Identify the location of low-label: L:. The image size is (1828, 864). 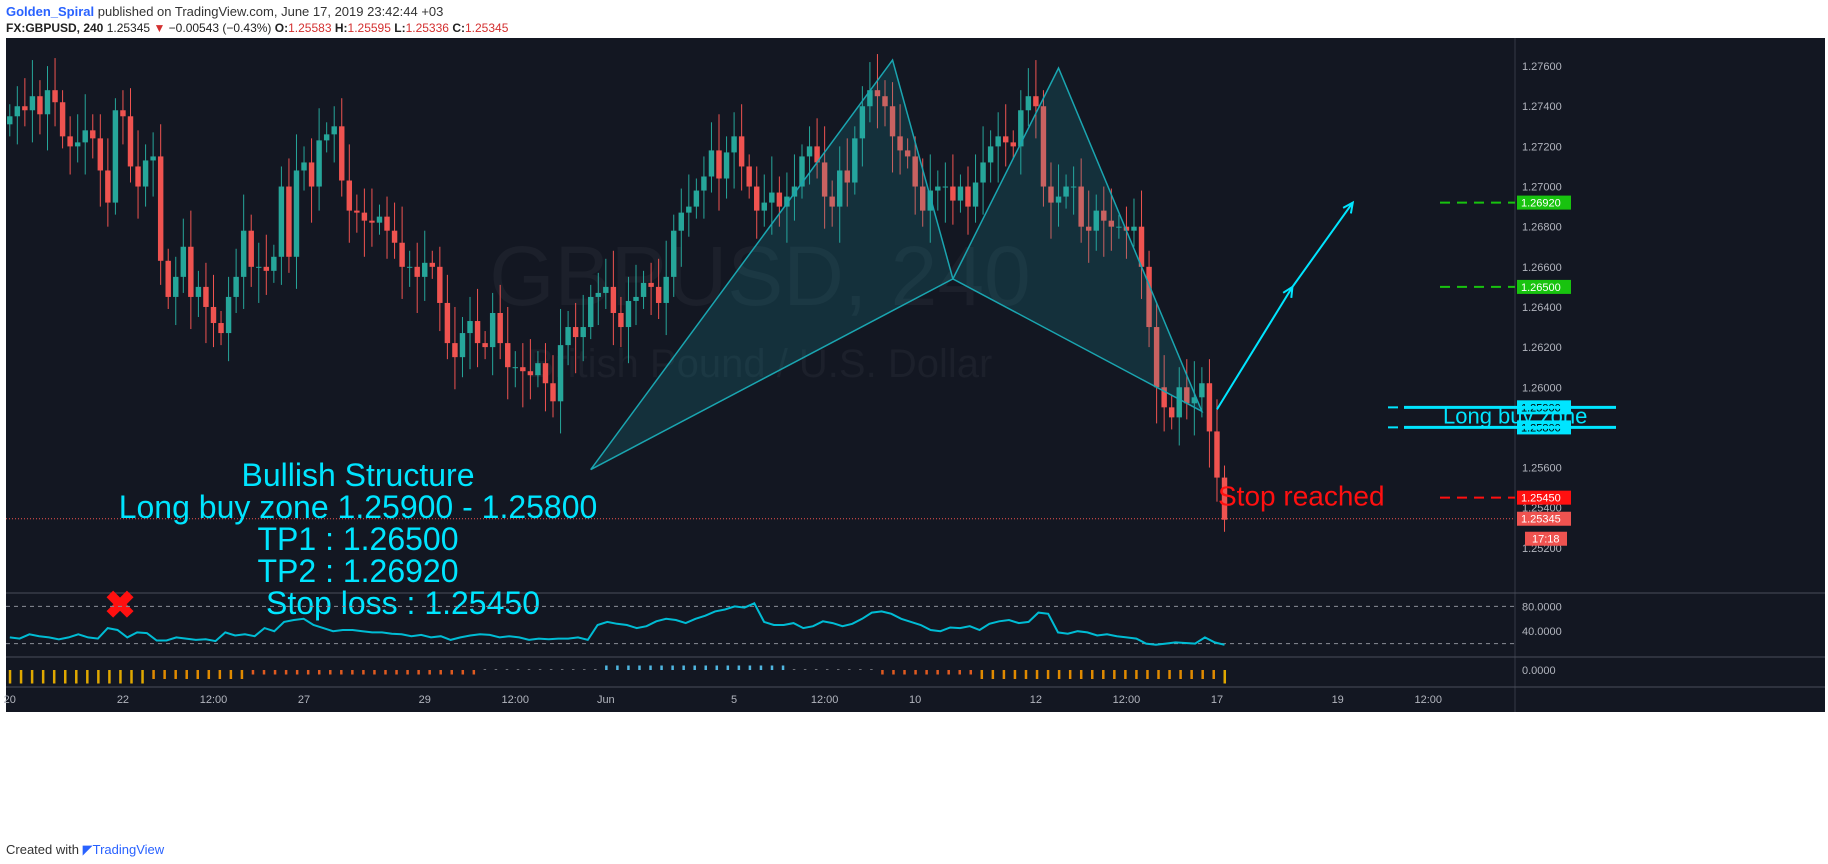
(400, 28).